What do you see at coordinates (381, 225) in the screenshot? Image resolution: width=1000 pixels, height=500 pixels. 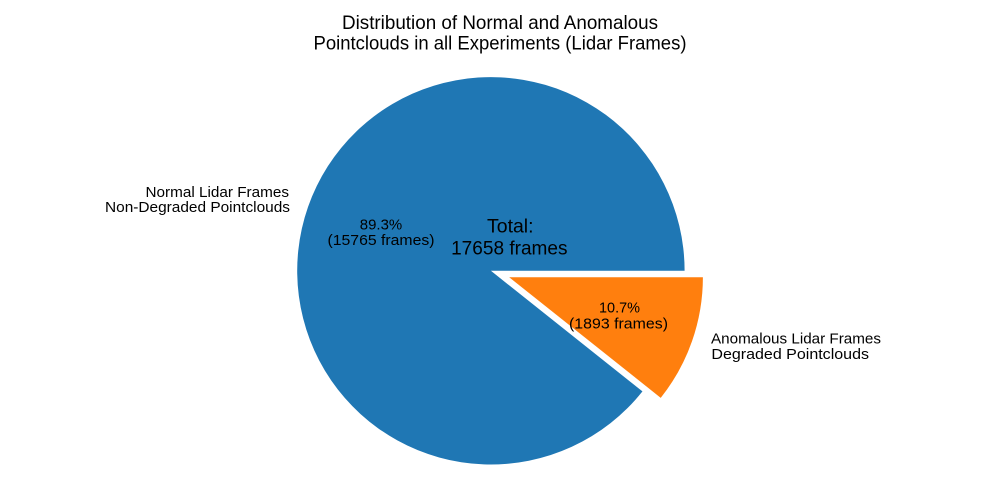 I see `svg-text: 89.3%` at bounding box center [381, 225].